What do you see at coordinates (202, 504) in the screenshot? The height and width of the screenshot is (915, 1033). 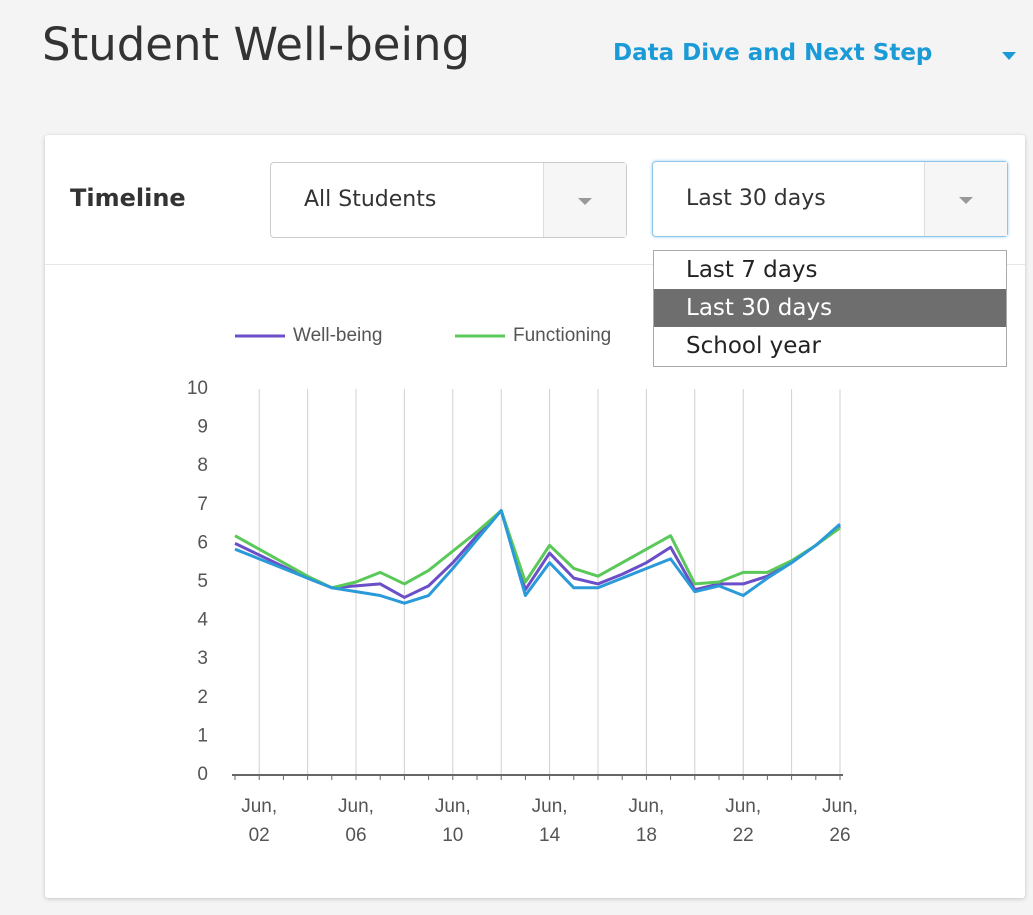 I see `y-tick-label: 7` at bounding box center [202, 504].